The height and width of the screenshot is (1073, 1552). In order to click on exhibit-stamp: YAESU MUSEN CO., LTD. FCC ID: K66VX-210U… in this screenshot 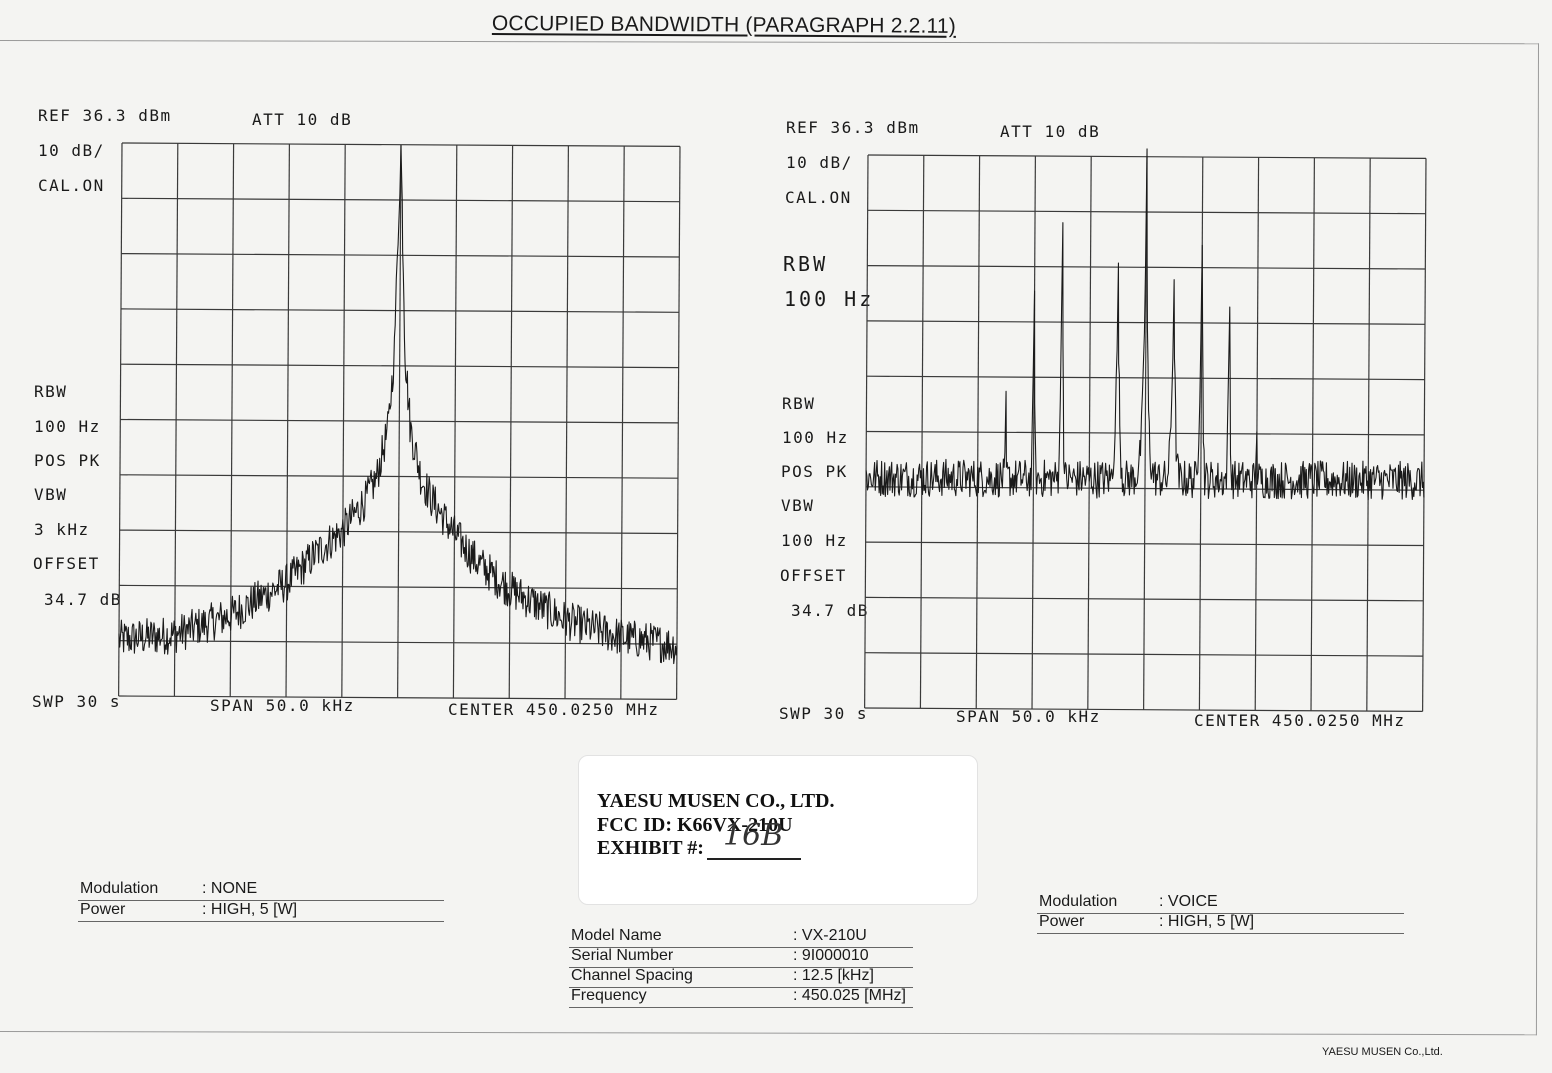, I will do `click(778, 830)`.